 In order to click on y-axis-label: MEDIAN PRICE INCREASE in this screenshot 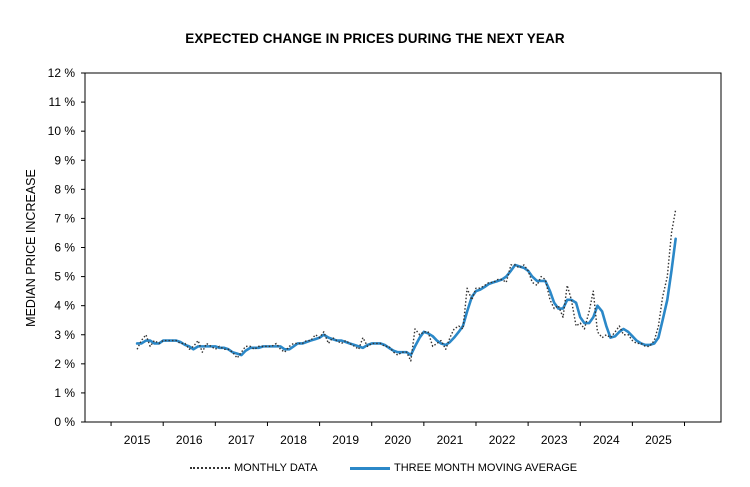, I will do `click(31, 248)`.